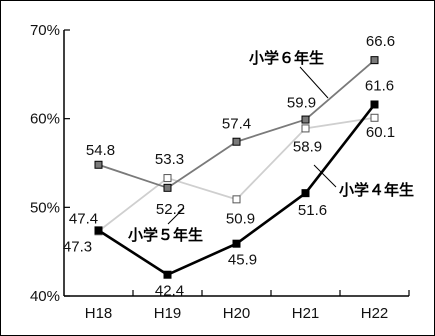 The image size is (435, 336). I want to click on x-tick-label: H20, so click(237, 313).